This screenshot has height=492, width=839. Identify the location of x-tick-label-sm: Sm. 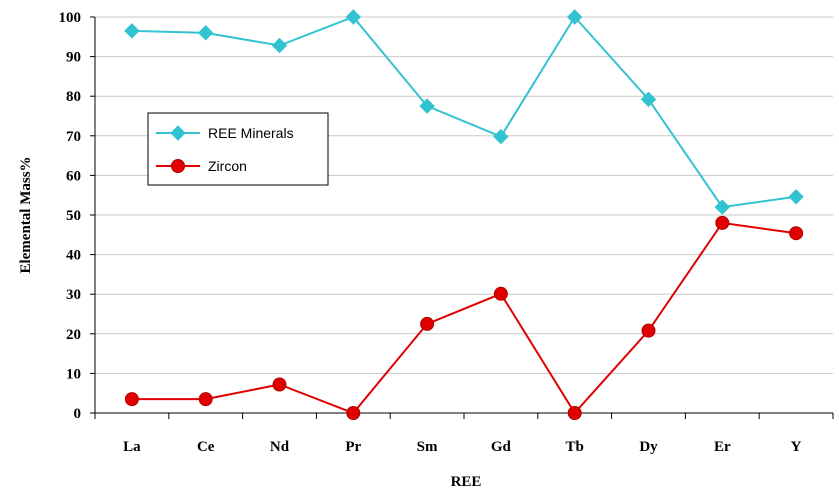
(427, 447).